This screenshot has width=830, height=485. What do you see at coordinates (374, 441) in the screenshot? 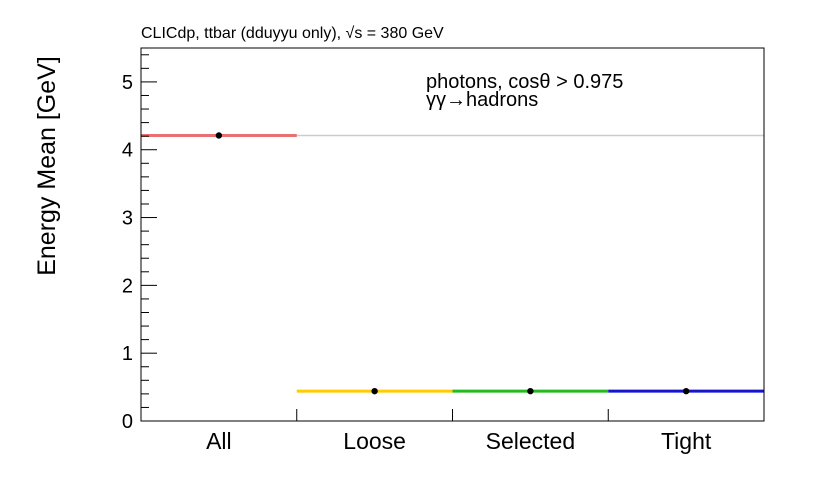
I see `x-tick-label: Loose` at bounding box center [374, 441].